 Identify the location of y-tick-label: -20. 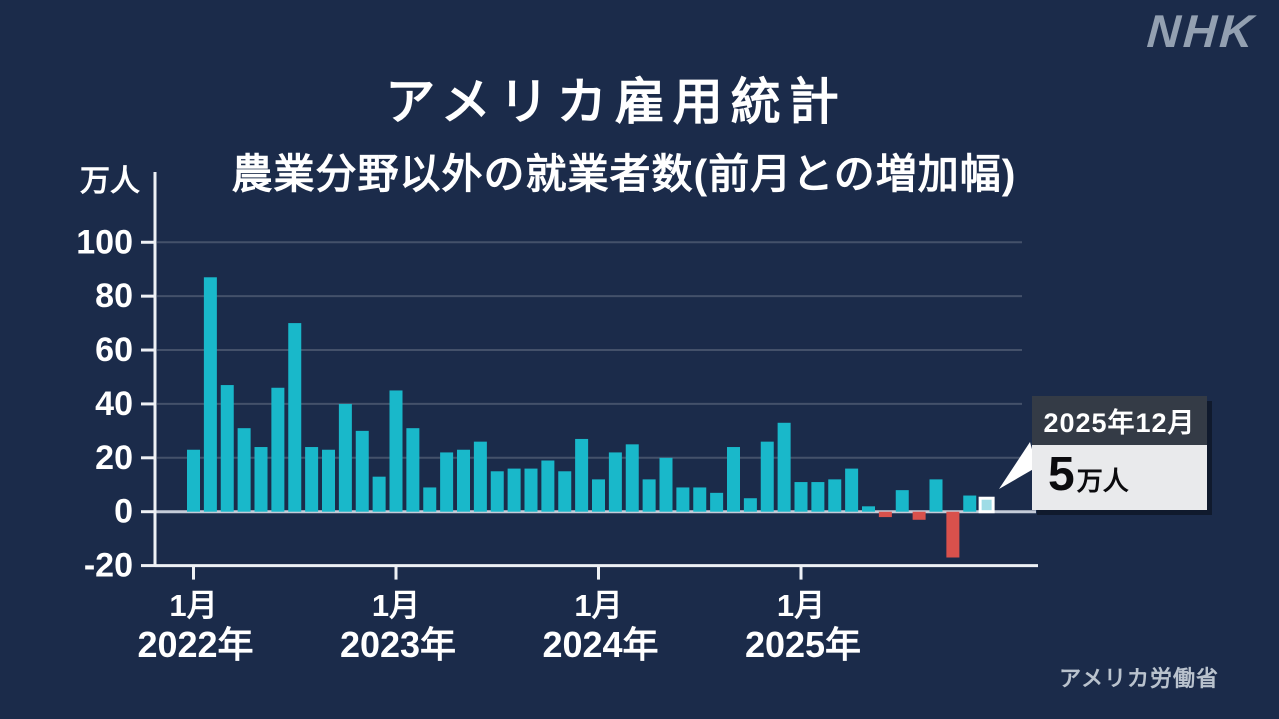
(108, 566).